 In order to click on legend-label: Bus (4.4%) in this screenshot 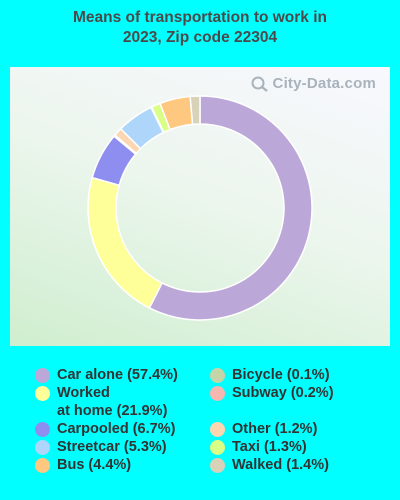, I will do `click(94, 465)`.